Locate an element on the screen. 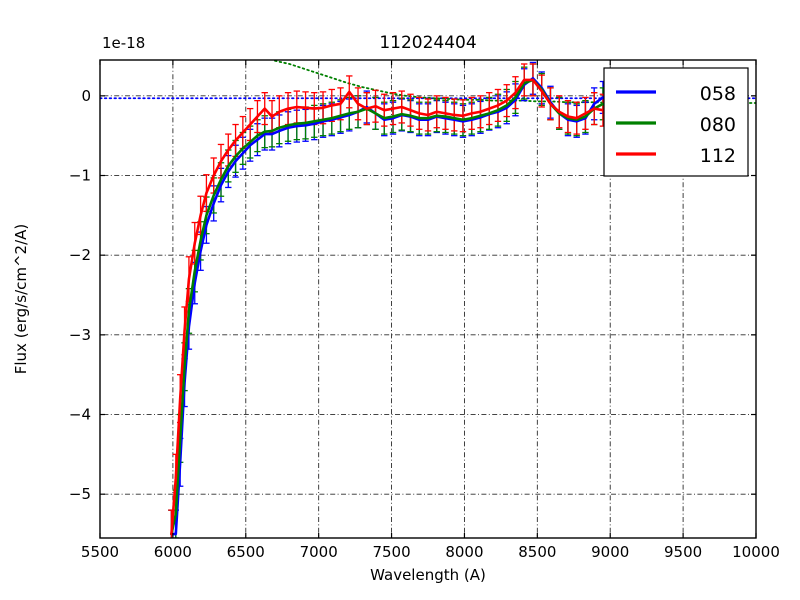 The width and height of the screenshot is (800, 600). x-tick-label: 10000 is located at coordinates (756, 552).